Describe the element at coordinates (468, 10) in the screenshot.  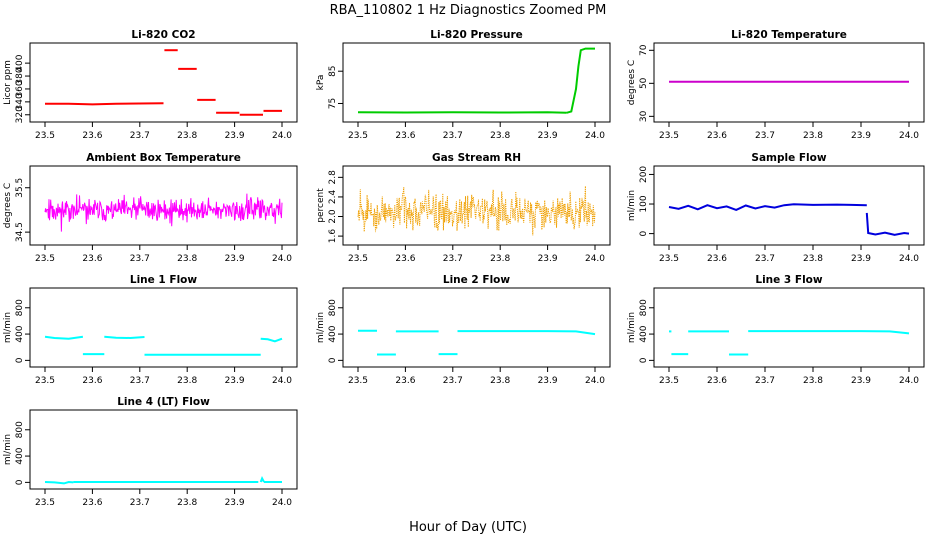
I see `figure-title: RBA_110802 1 Hz Diagnostics Zoomed PM` at that location.